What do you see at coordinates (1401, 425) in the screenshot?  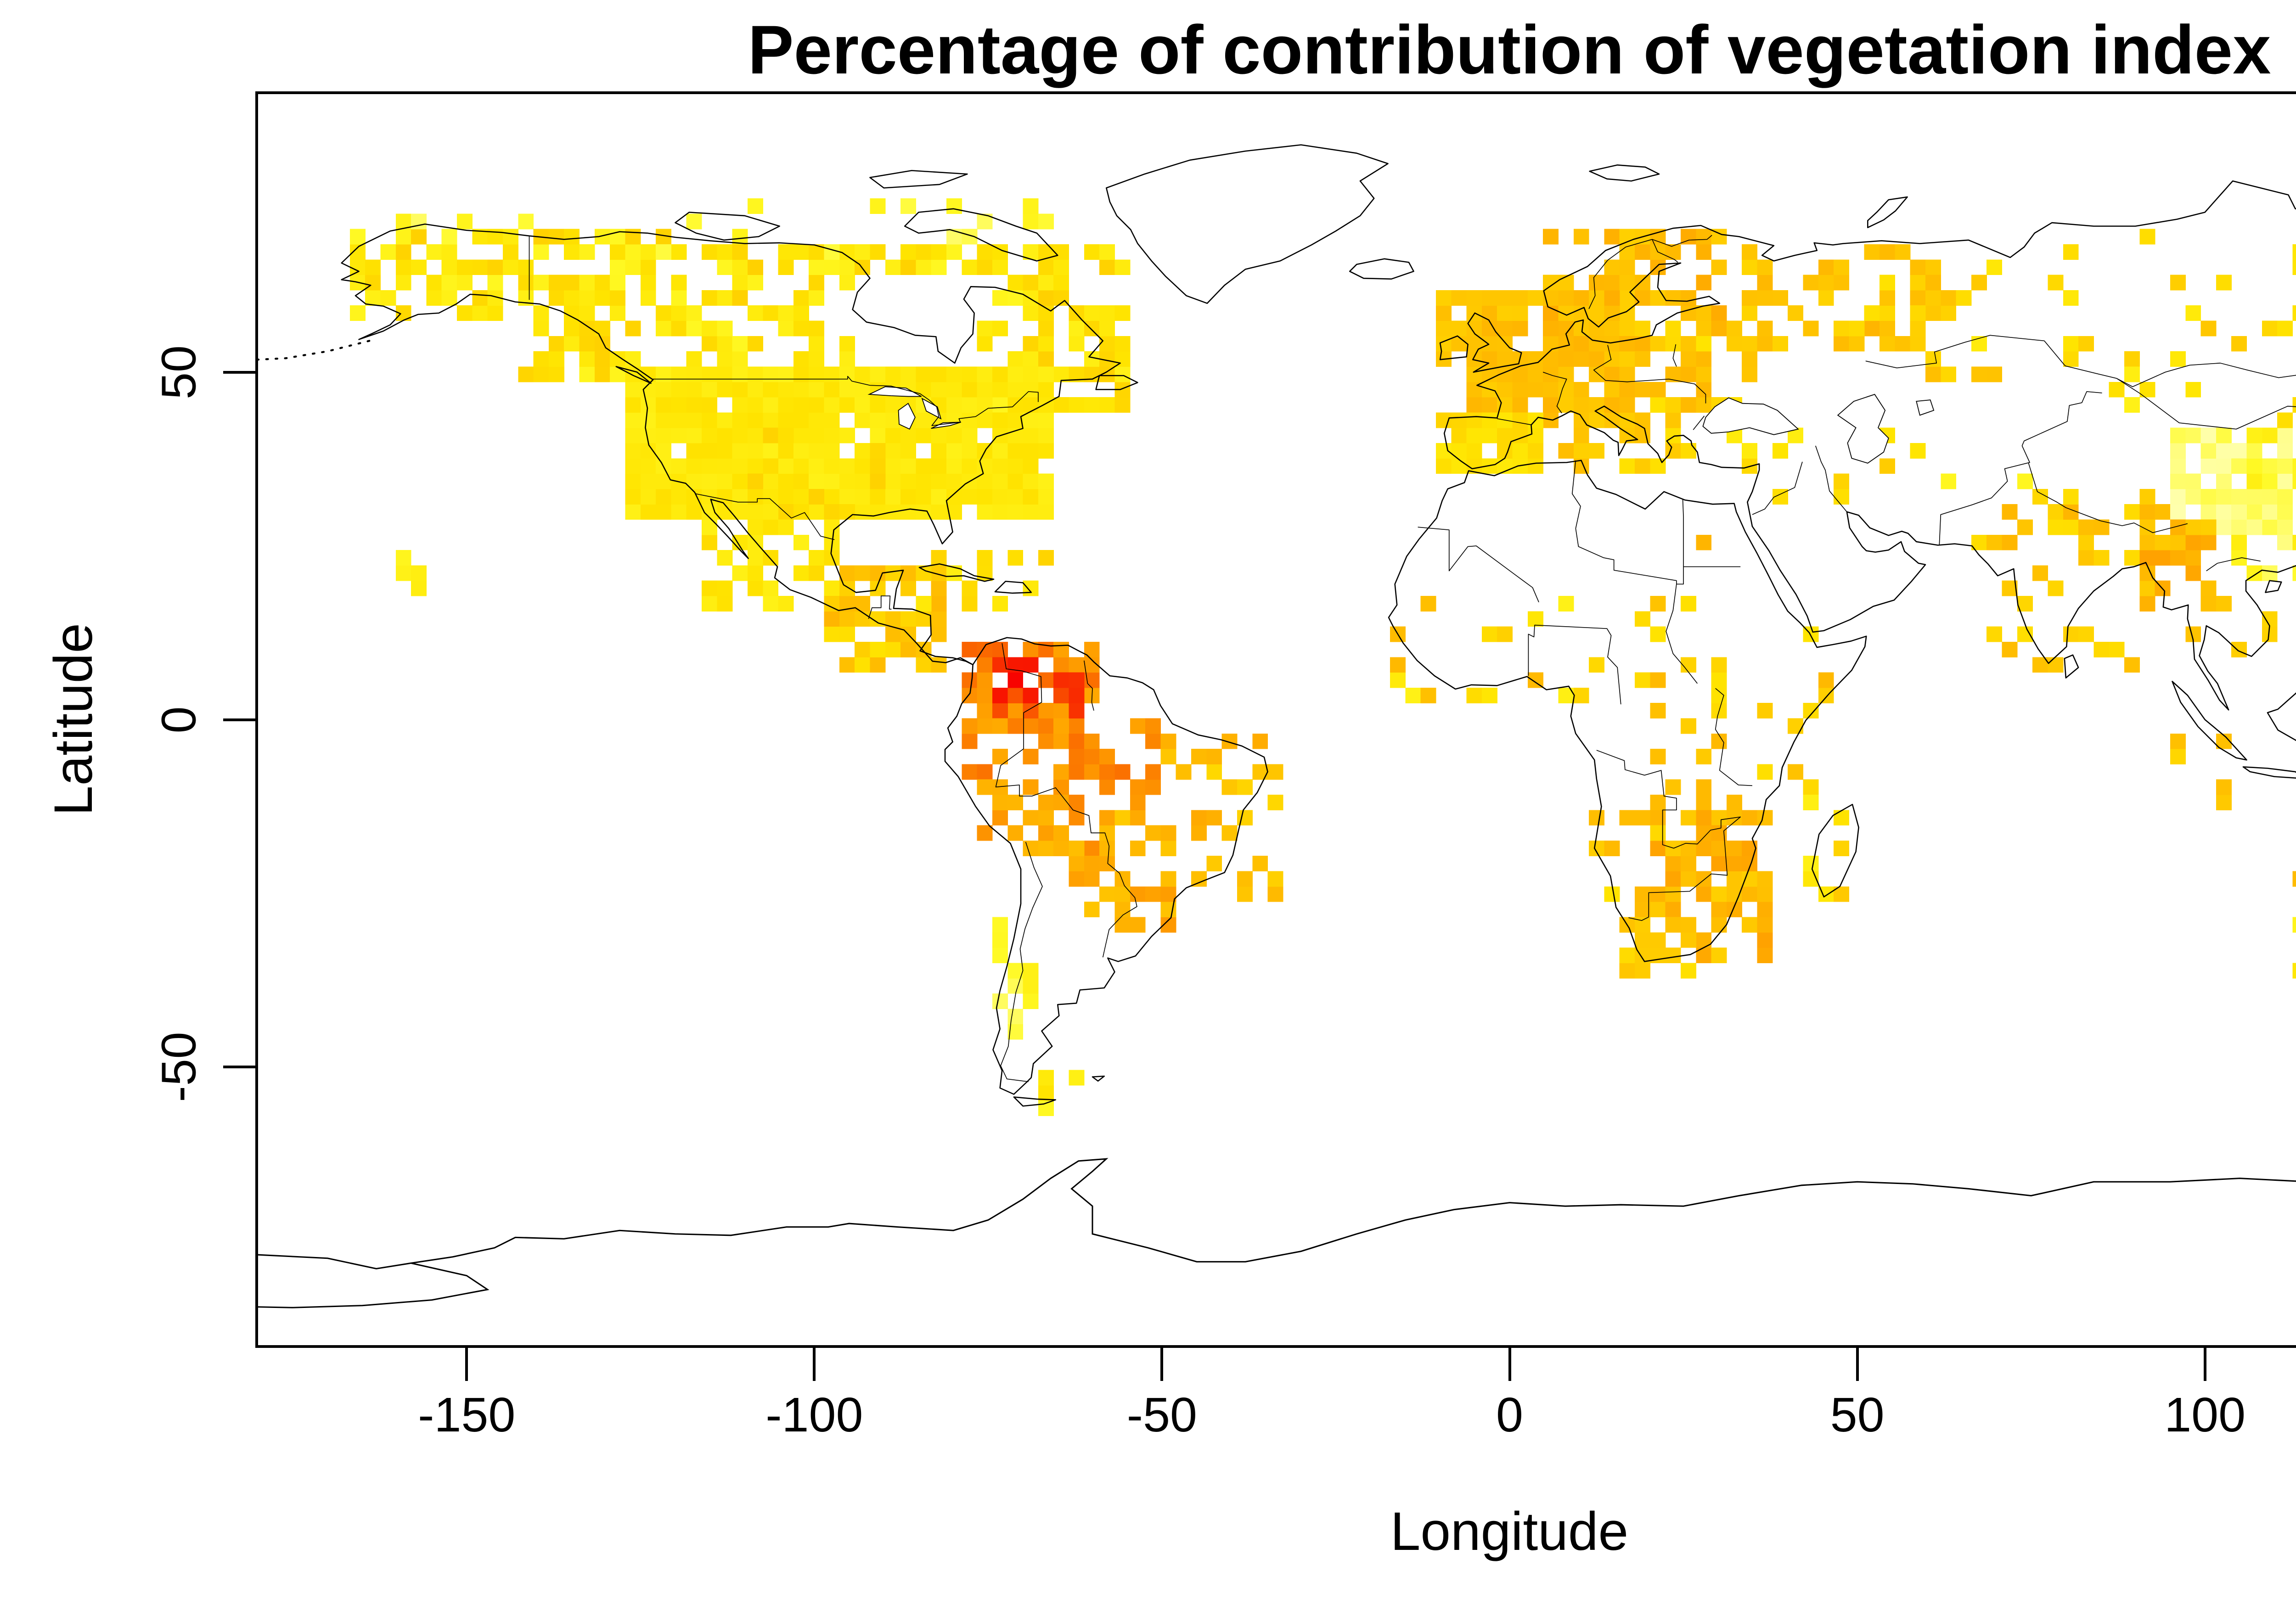 I see `lakes` at bounding box center [1401, 425].